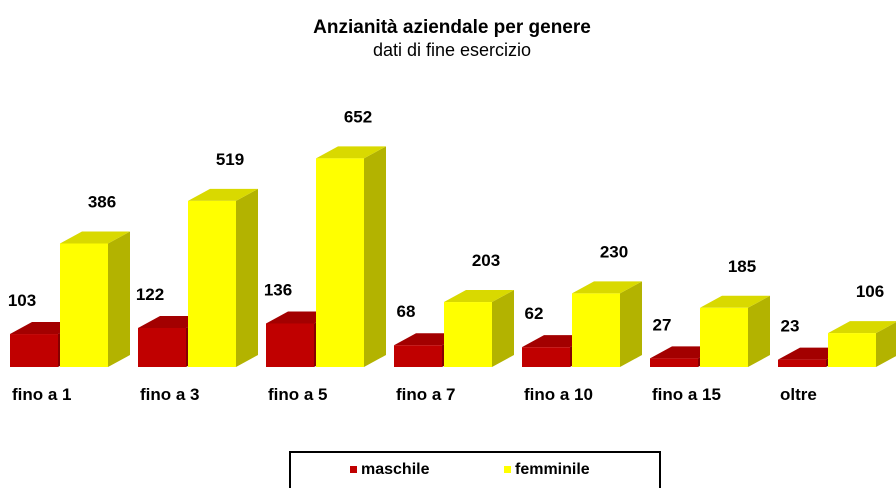 This screenshot has height=488, width=896. What do you see at coordinates (358, 116) in the screenshot?
I see `value-label: 652` at bounding box center [358, 116].